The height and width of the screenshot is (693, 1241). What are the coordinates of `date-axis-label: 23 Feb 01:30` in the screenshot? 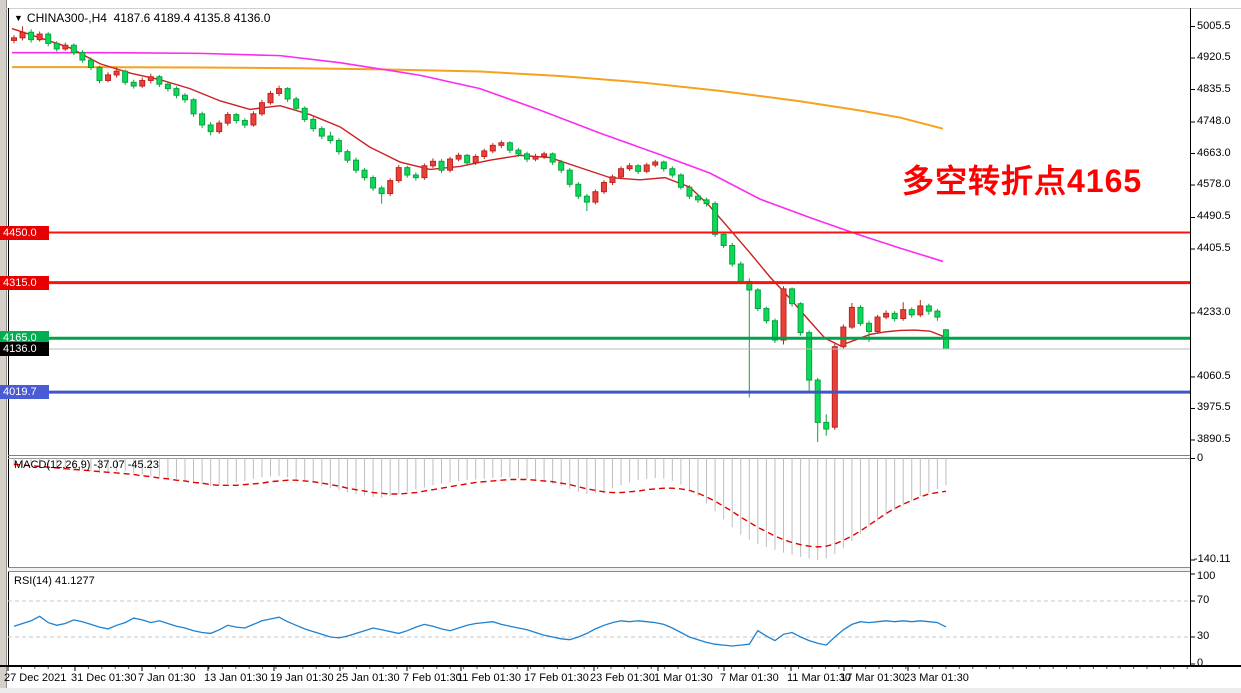 It's located at (622, 678).